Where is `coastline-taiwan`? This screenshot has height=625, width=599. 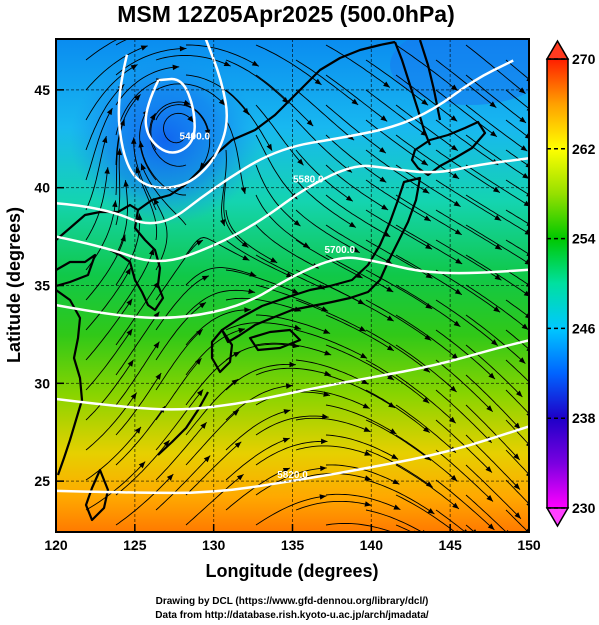
coastline-taiwan is located at coordinates (97, 495).